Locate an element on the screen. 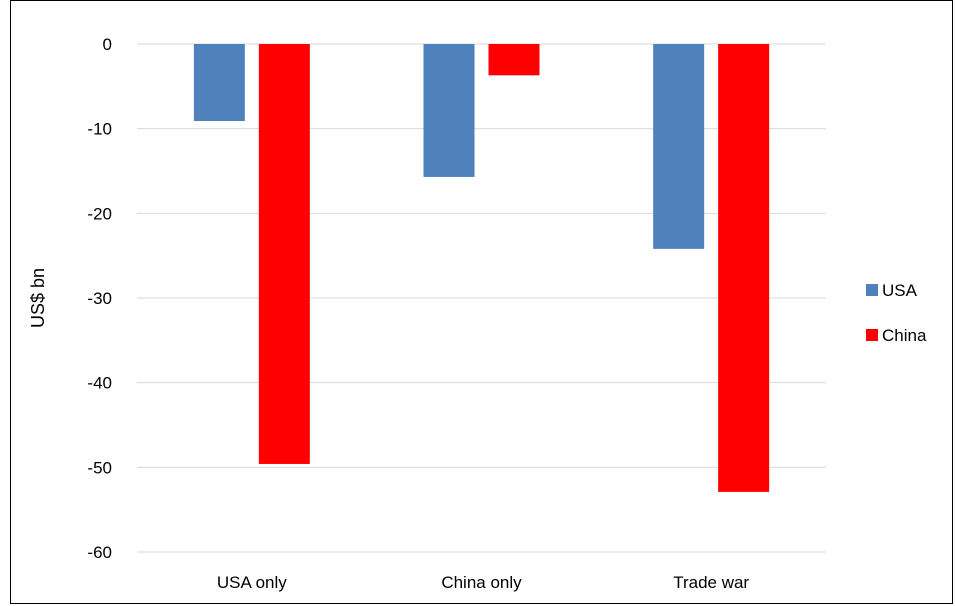  legend-swatch-usa is located at coordinates (872, 290).